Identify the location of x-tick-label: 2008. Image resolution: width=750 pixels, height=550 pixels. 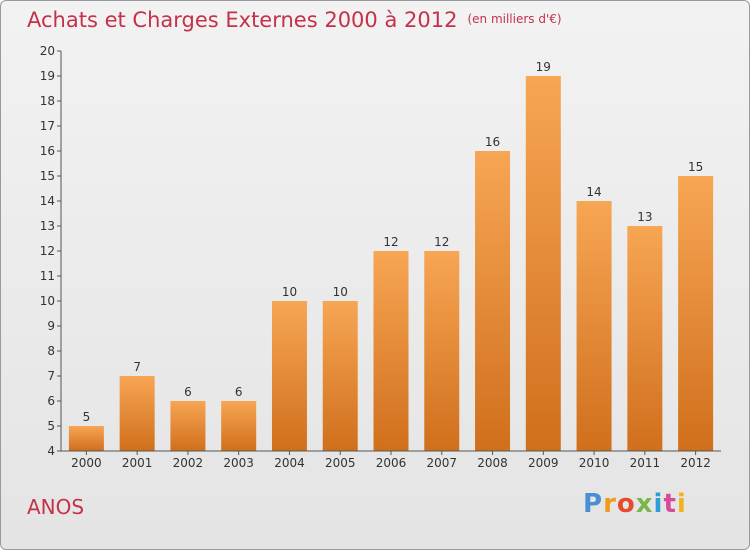
(492, 463).